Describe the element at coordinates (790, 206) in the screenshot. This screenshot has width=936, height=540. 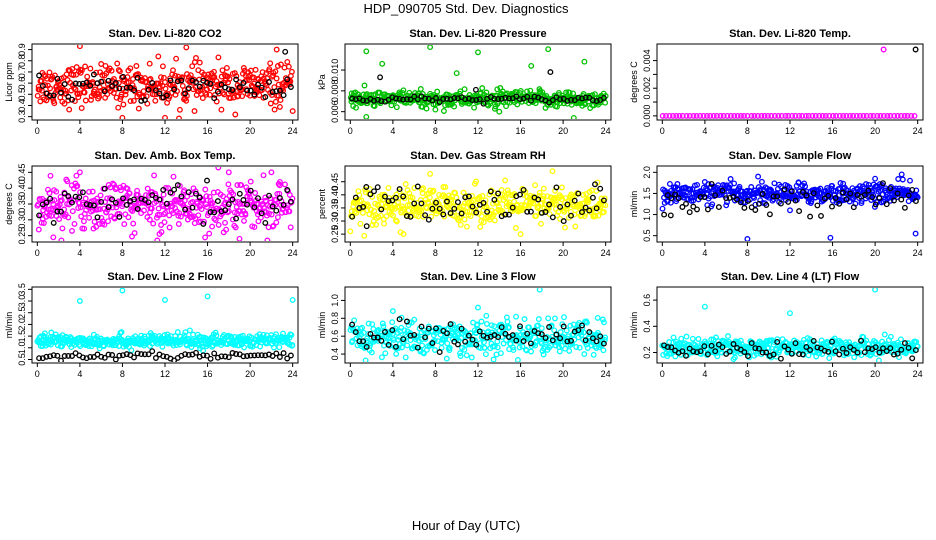
I see `points-group` at that location.